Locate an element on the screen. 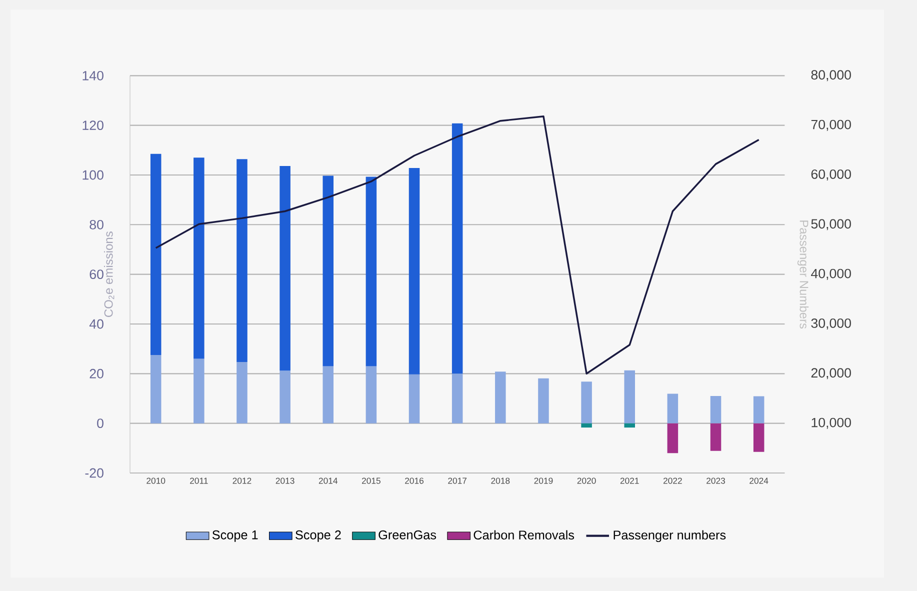  y-tick-label: 100 is located at coordinates (93, 175).